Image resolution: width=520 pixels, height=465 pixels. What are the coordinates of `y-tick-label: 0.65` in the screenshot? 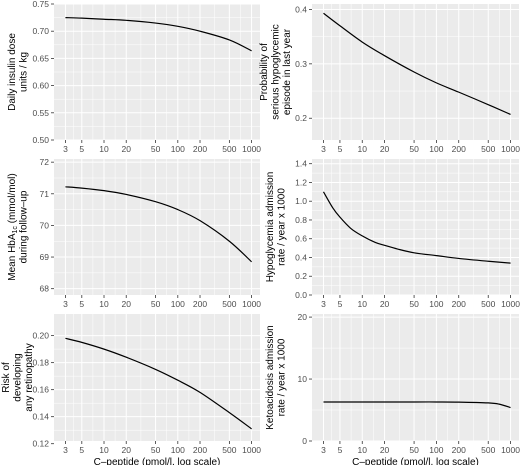 It's located at (40, 58).